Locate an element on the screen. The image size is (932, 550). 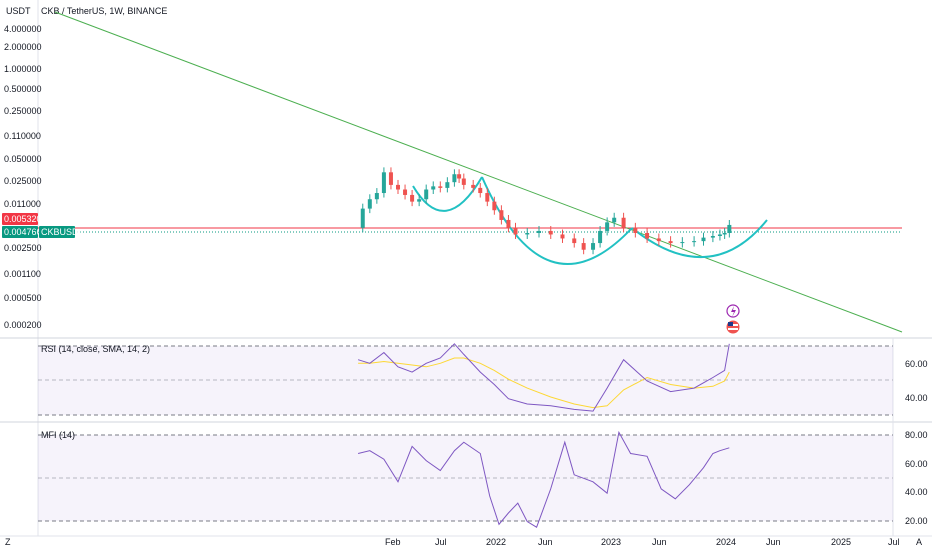
symbol-badge is located at coordinates (57, 232).